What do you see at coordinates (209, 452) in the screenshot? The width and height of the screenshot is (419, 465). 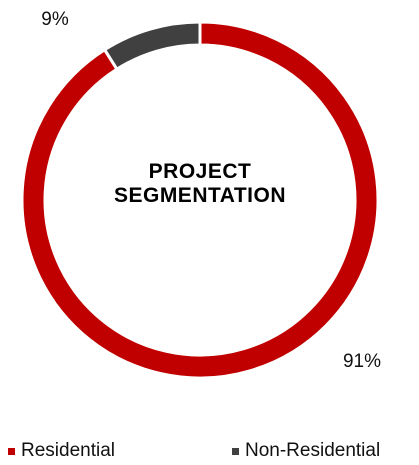 I see `legend: Residential Non-Residential` at bounding box center [209, 452].